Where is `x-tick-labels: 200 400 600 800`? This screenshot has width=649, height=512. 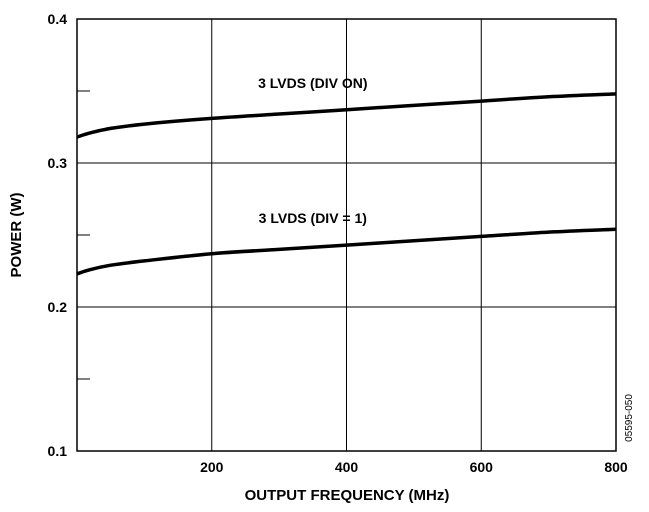 x-tick-labels: 200 400 600 800 is located at coordinates (414, 467).